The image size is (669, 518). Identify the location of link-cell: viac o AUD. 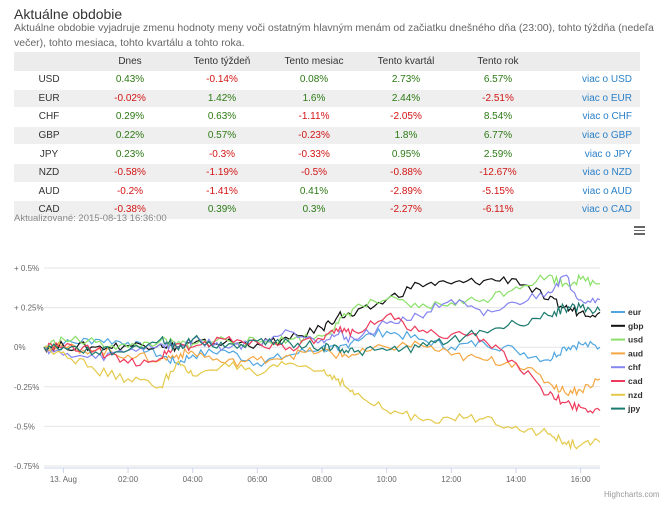
(592, 192).